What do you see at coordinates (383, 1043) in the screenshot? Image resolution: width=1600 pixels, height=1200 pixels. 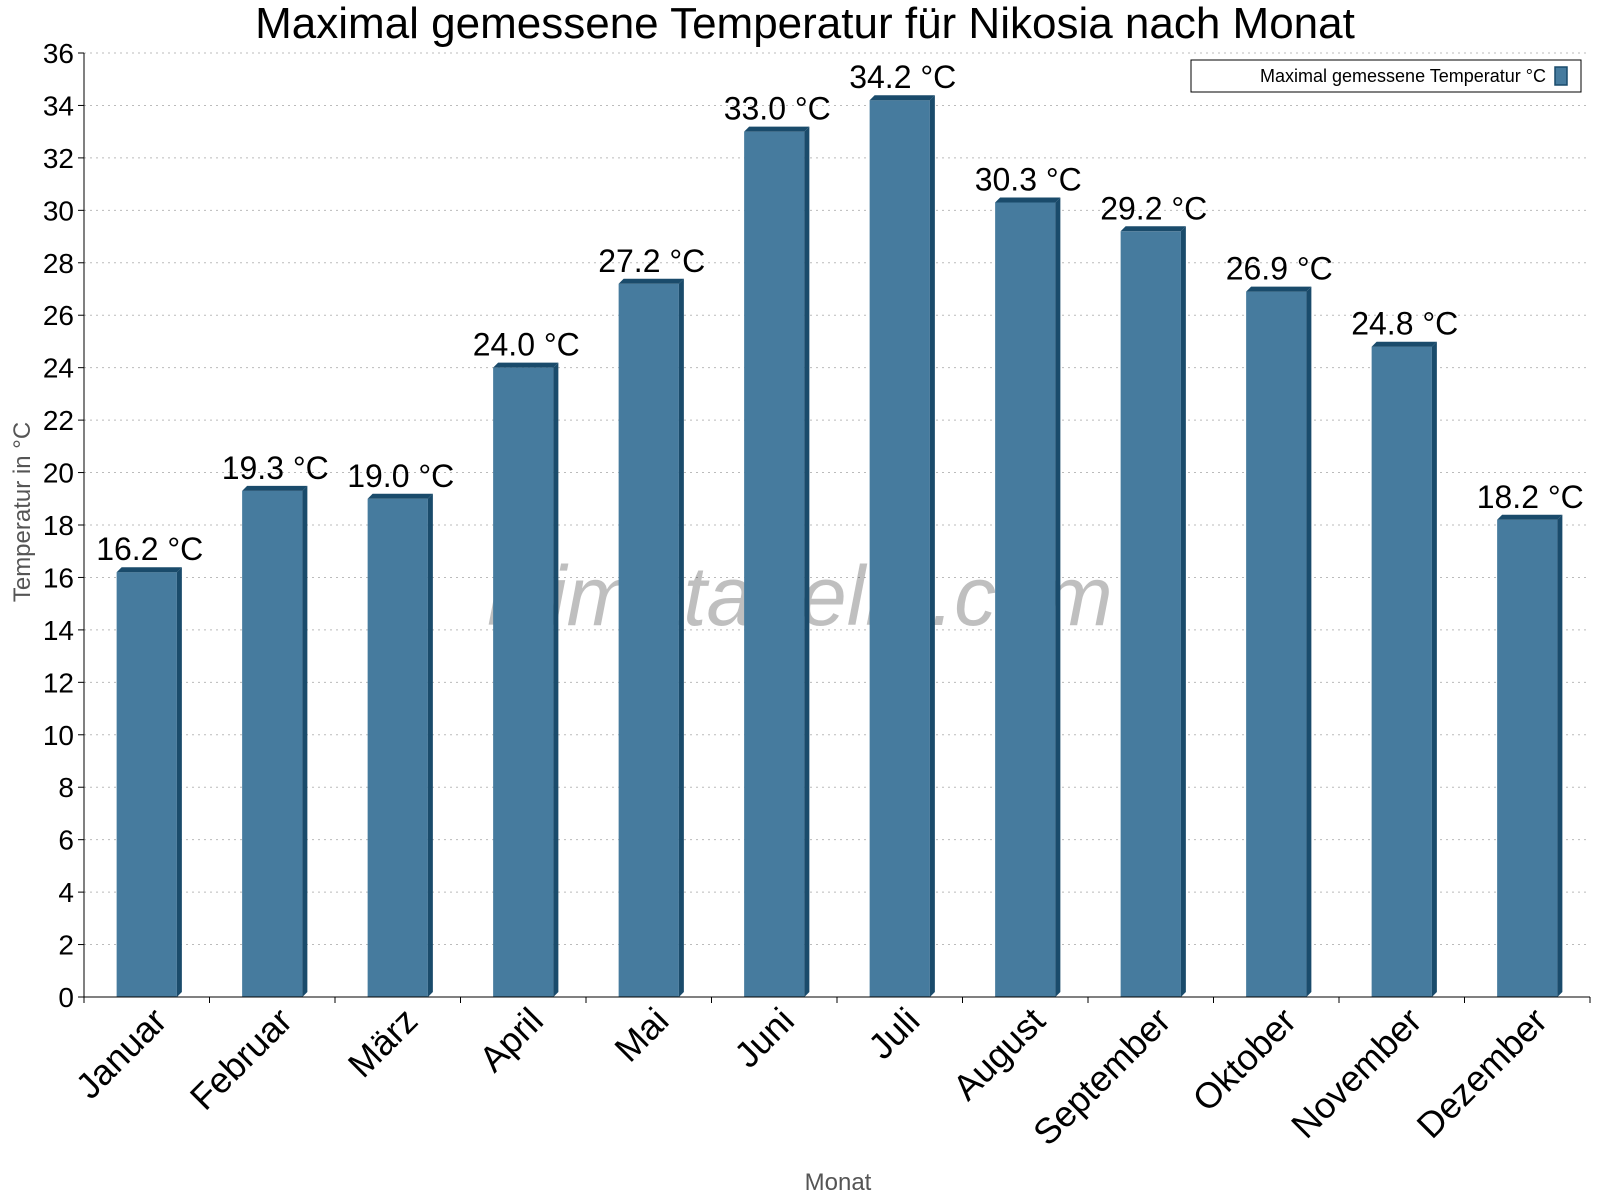 I see `x-tick-label: März` at bounding box center [383, 1043].